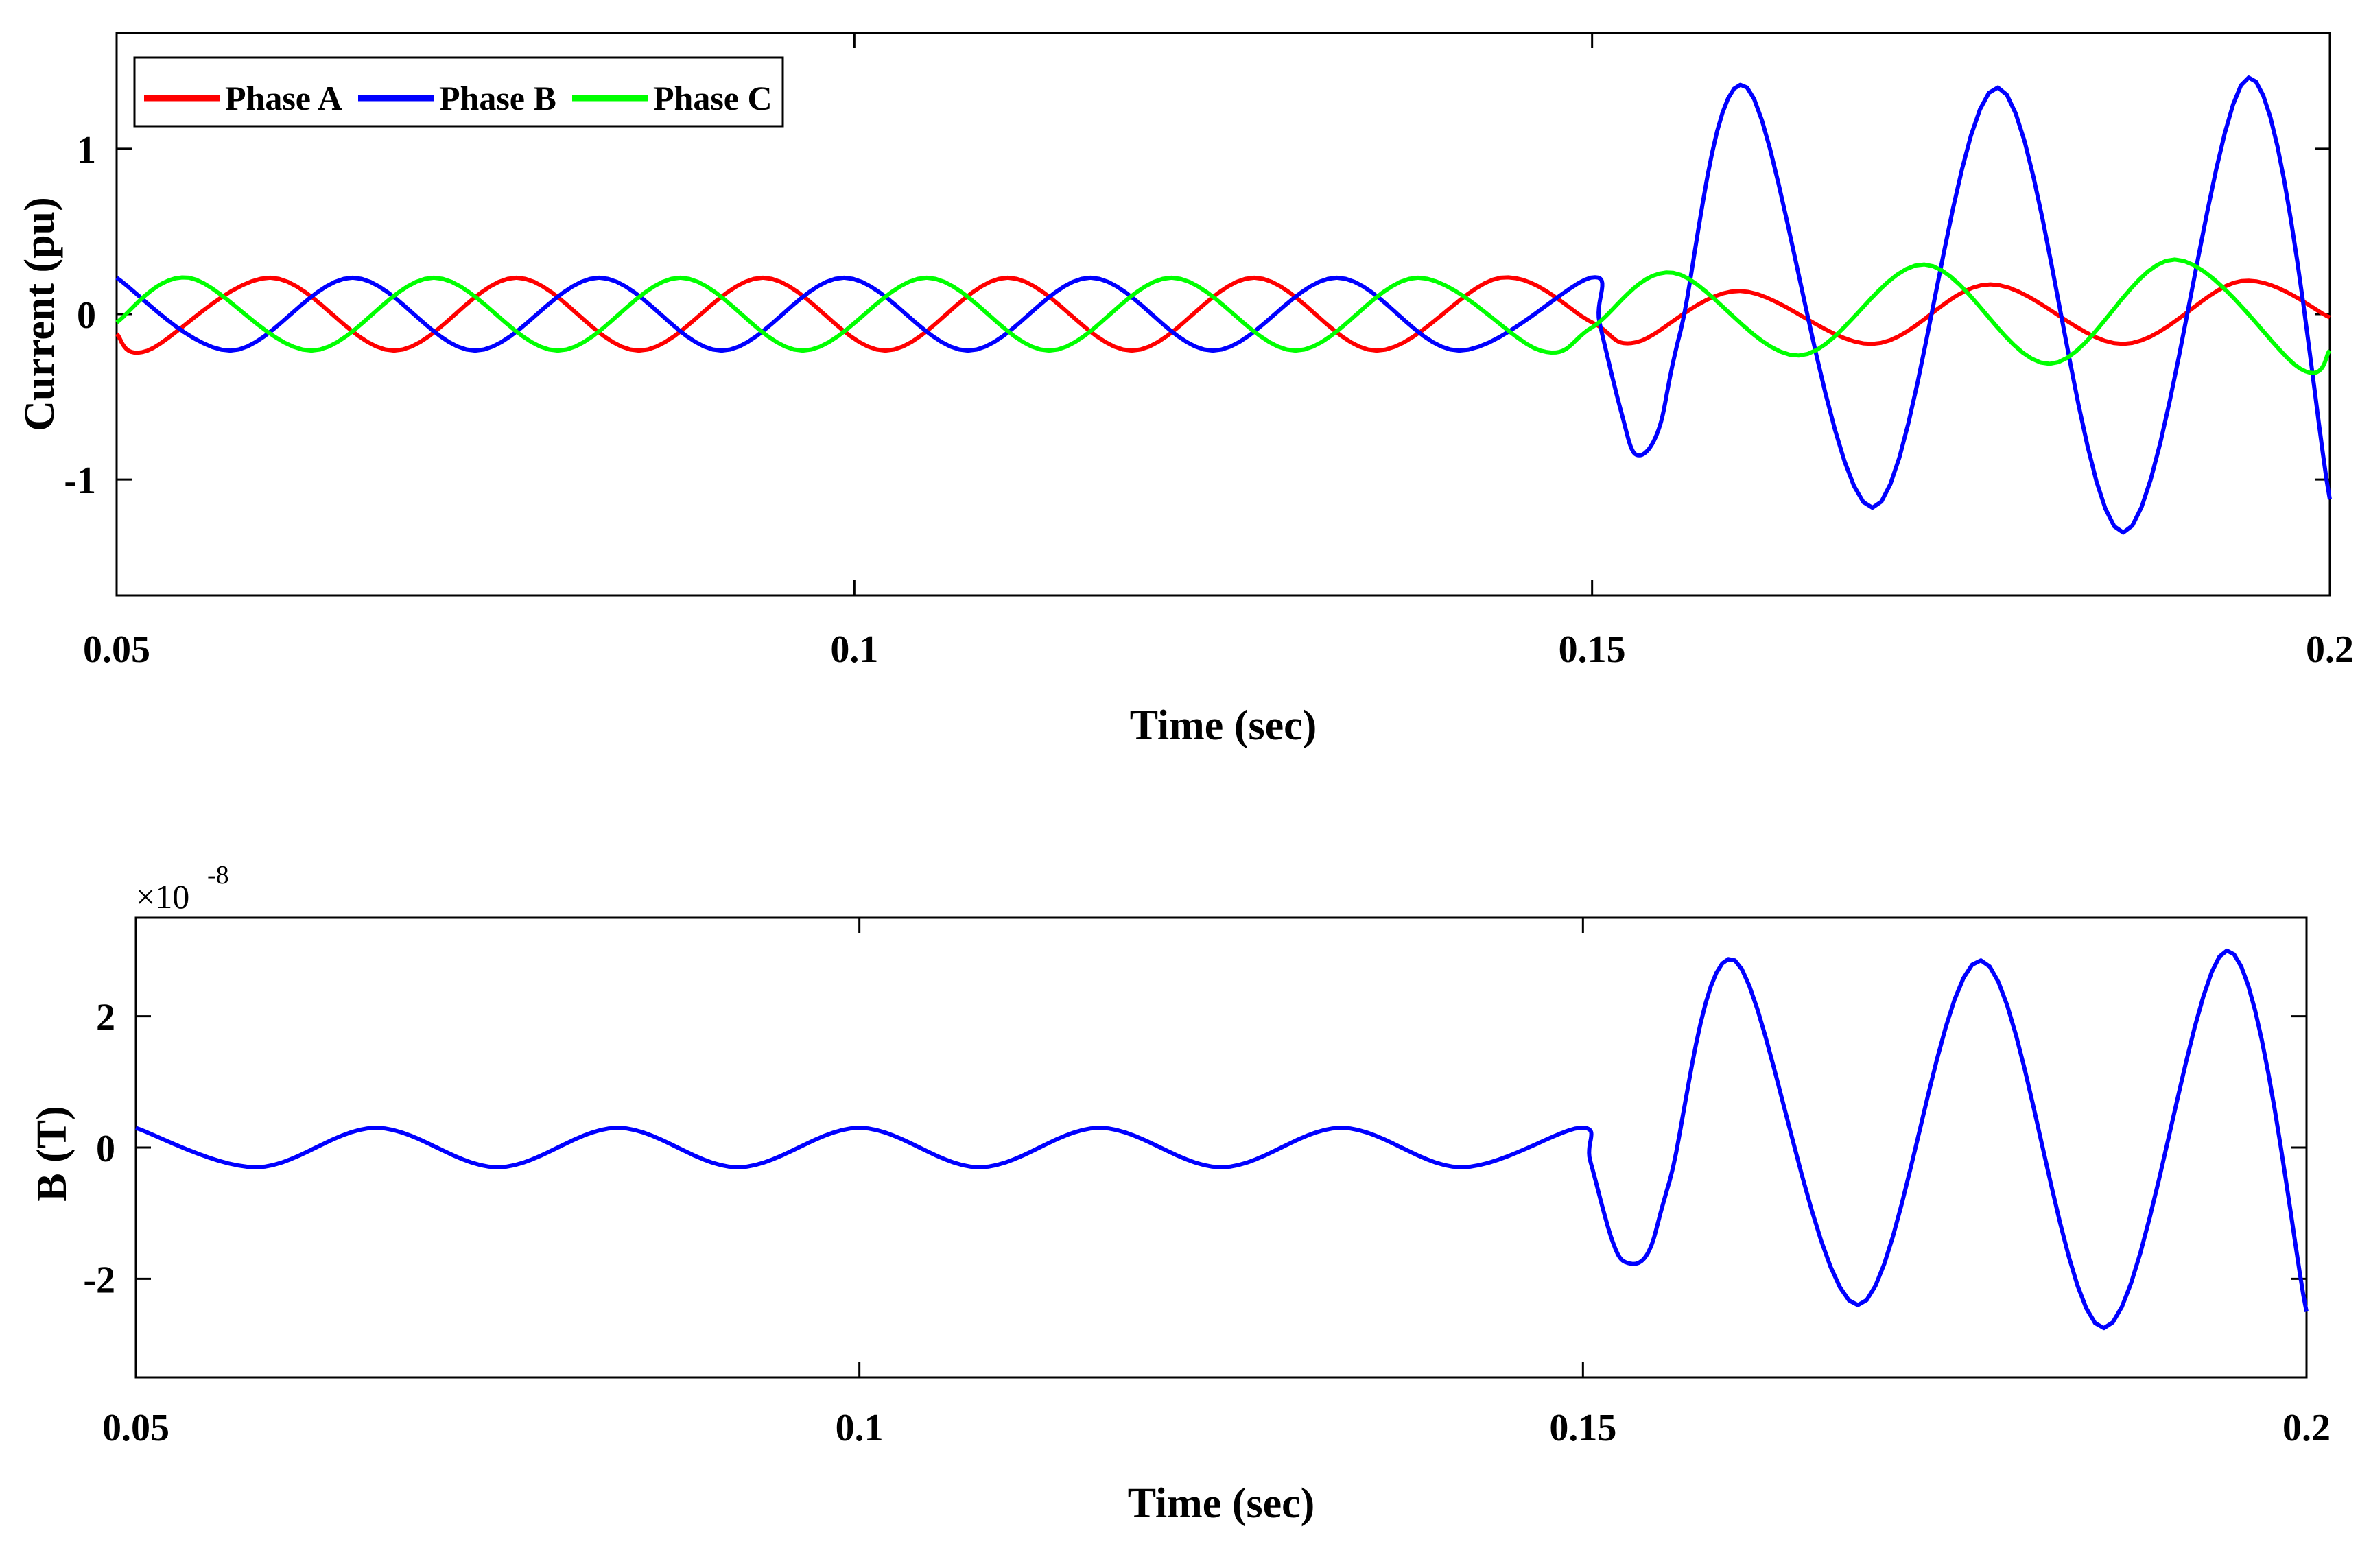 The height and width of the screenshot is (1568, 2371). Describe the element at coordinates (1221, 1504) in the screenshot. I see `flux-x-axis-label: Time (sec)` at that location.